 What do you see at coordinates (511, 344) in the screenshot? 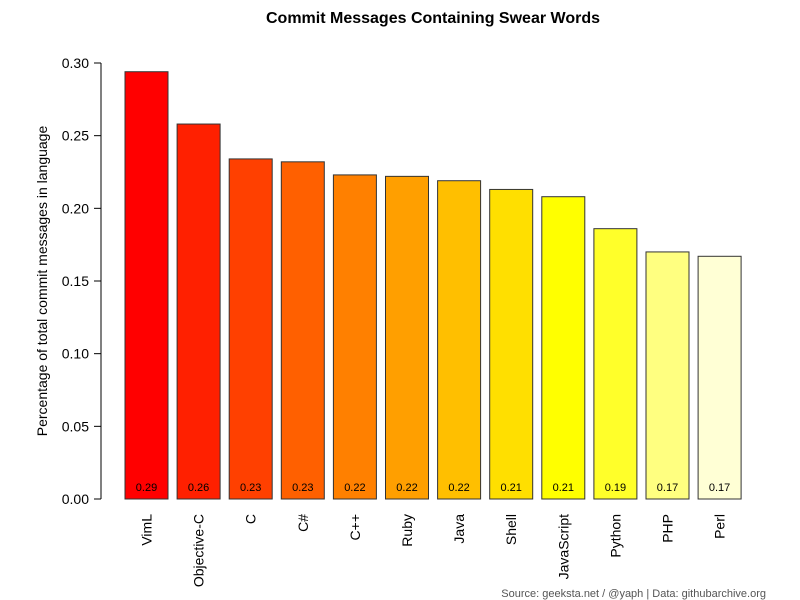
I see `bar-shell` at bounding box center [511, 344].